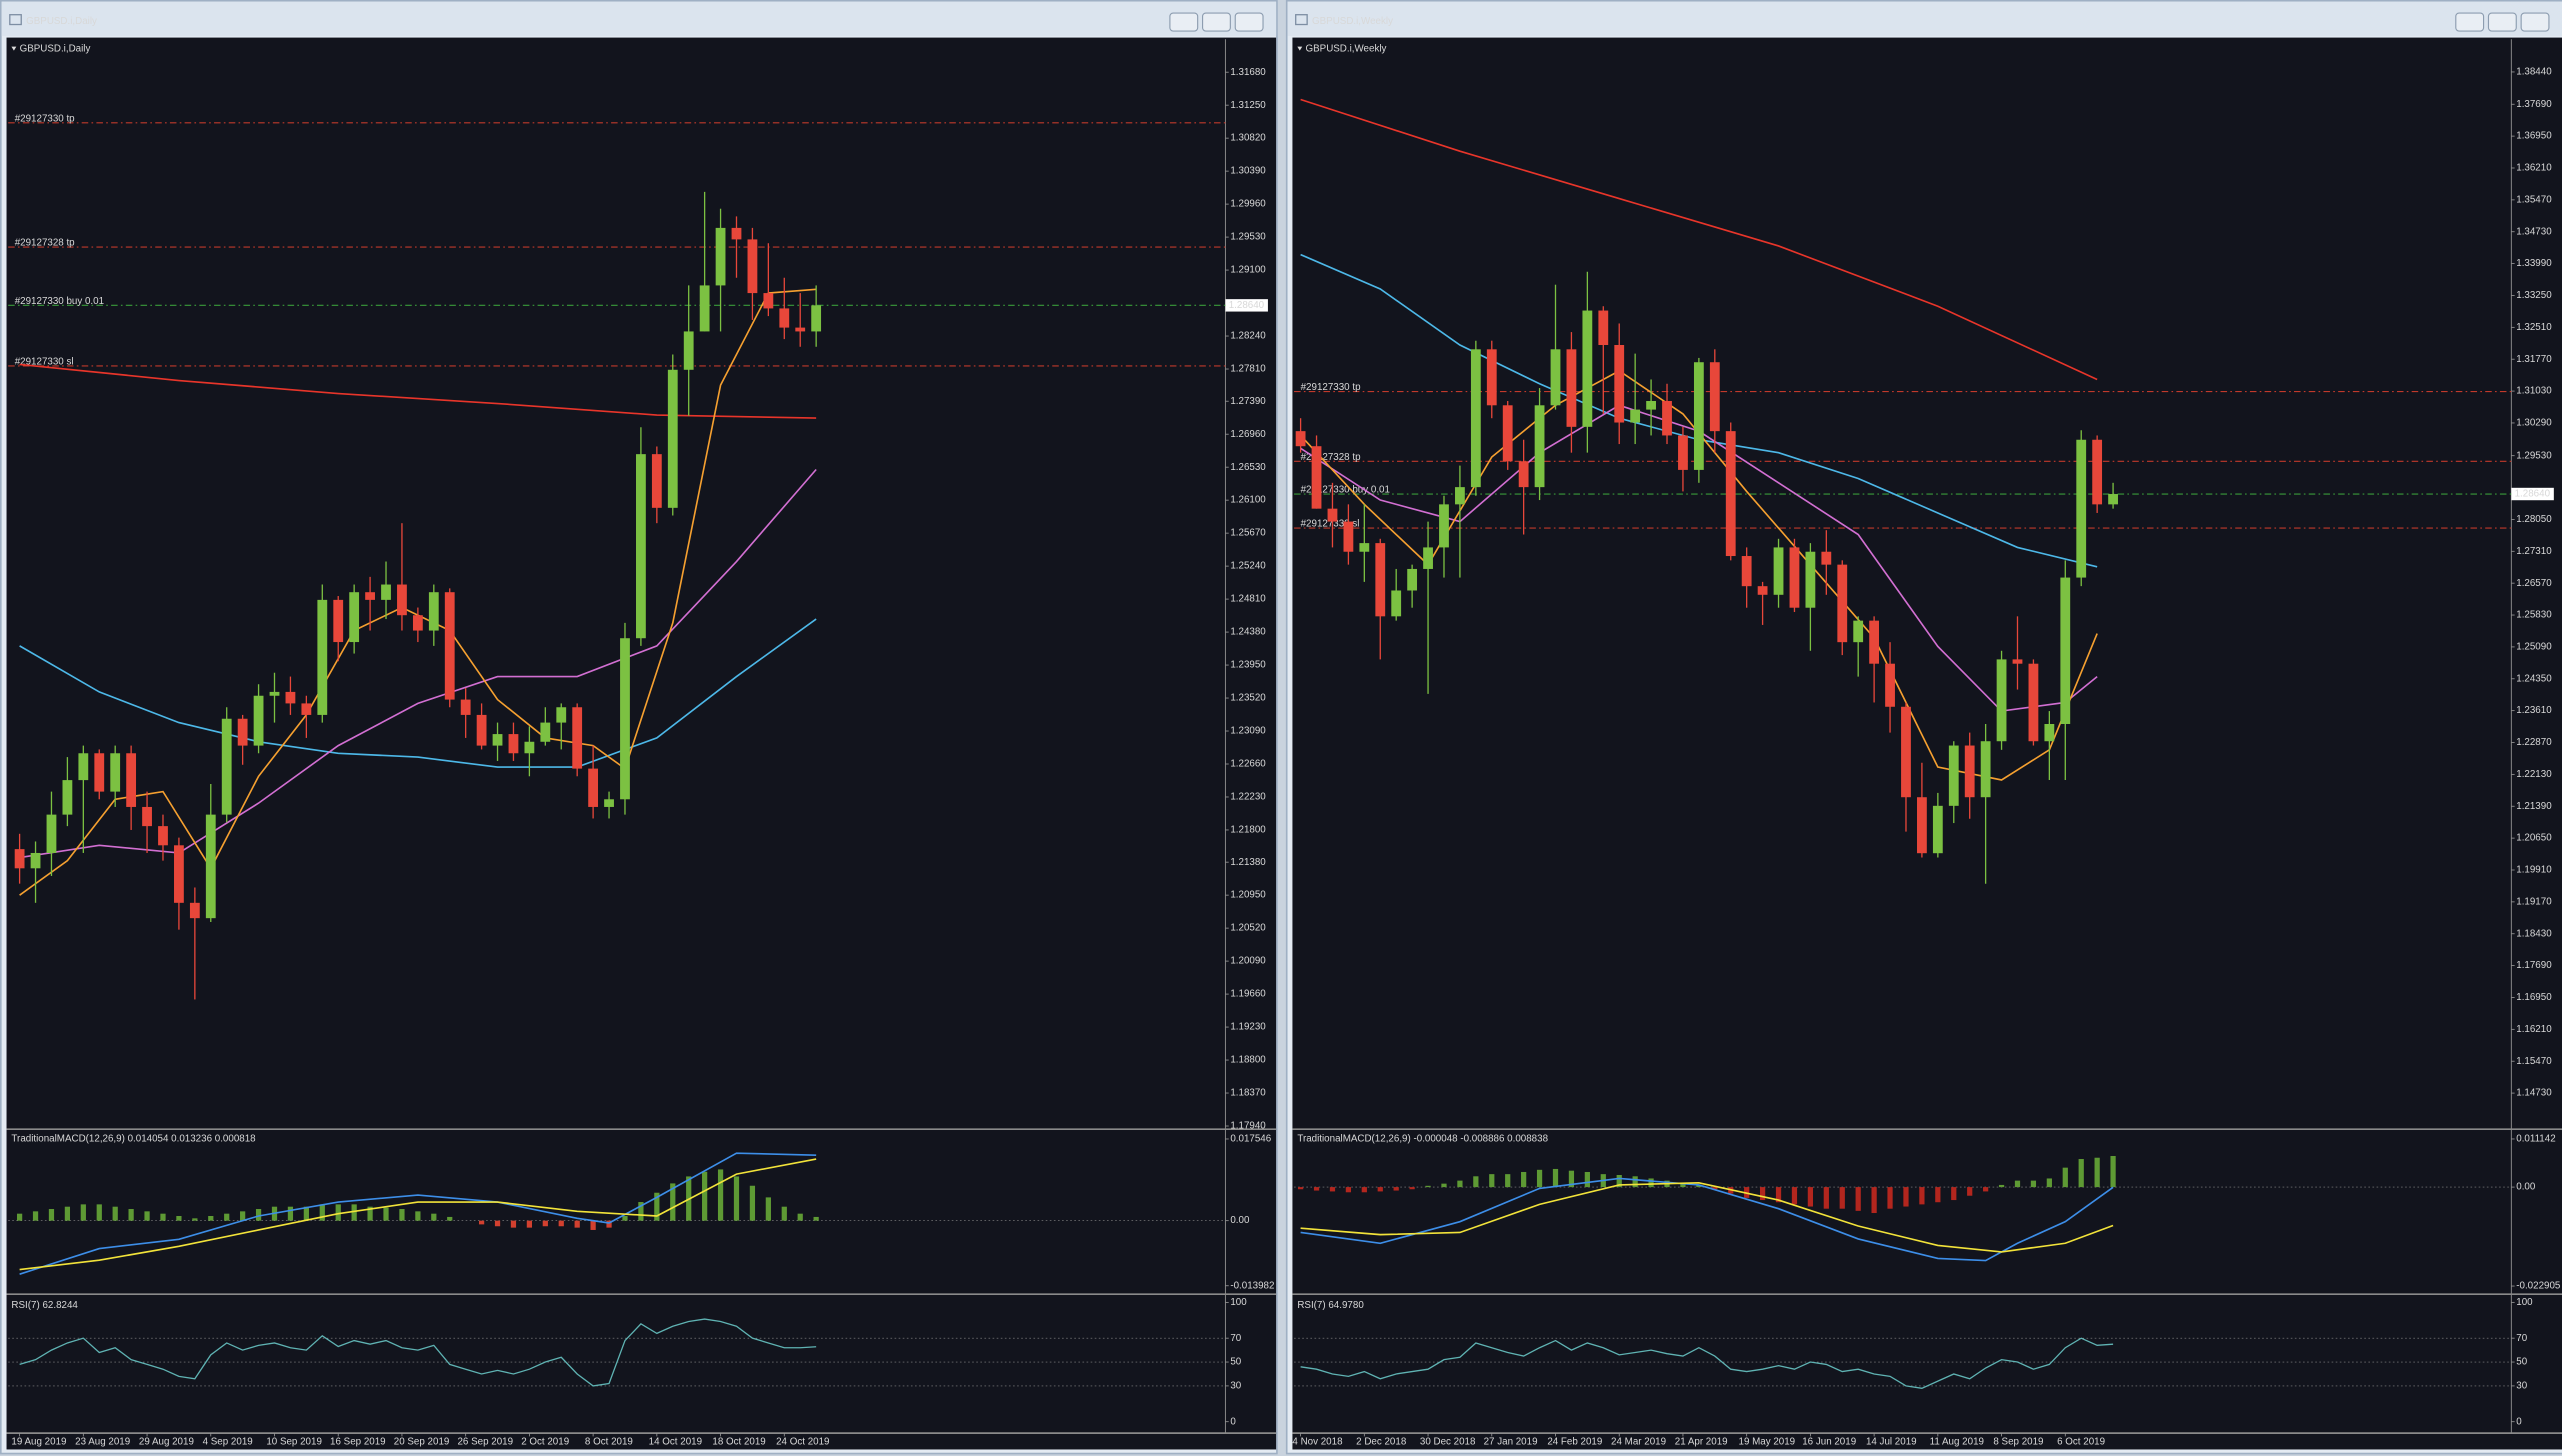 Image resolution: width=2562 pixels, height=1456 pixels. Describe the element at coordinates (2534, 104) in the screenshot. I see `y-tick-label: 1.37690` at that location.